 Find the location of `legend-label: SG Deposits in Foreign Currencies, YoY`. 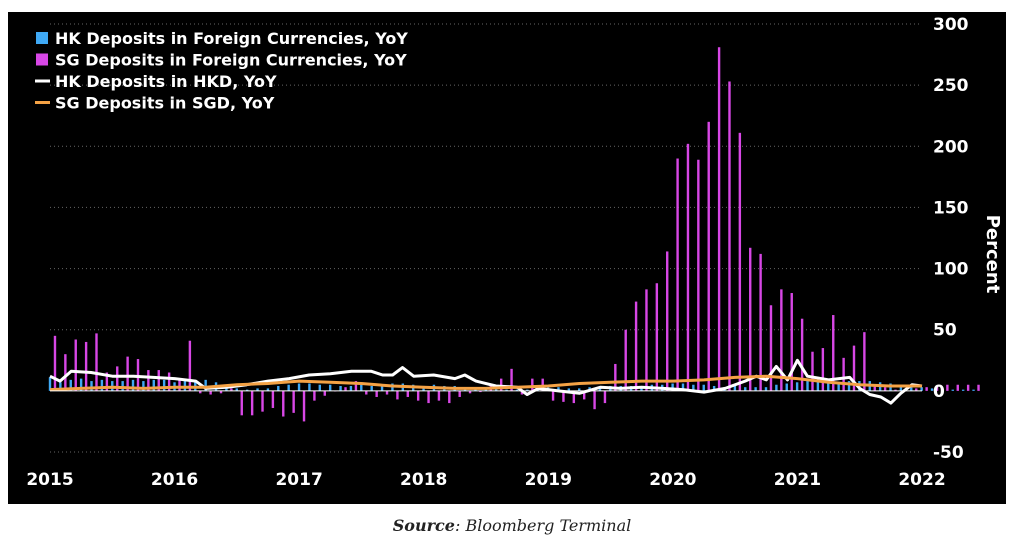

legend-label: SG Deposits in Foreign Currencies, YoY is located at coordinates (231, 60).